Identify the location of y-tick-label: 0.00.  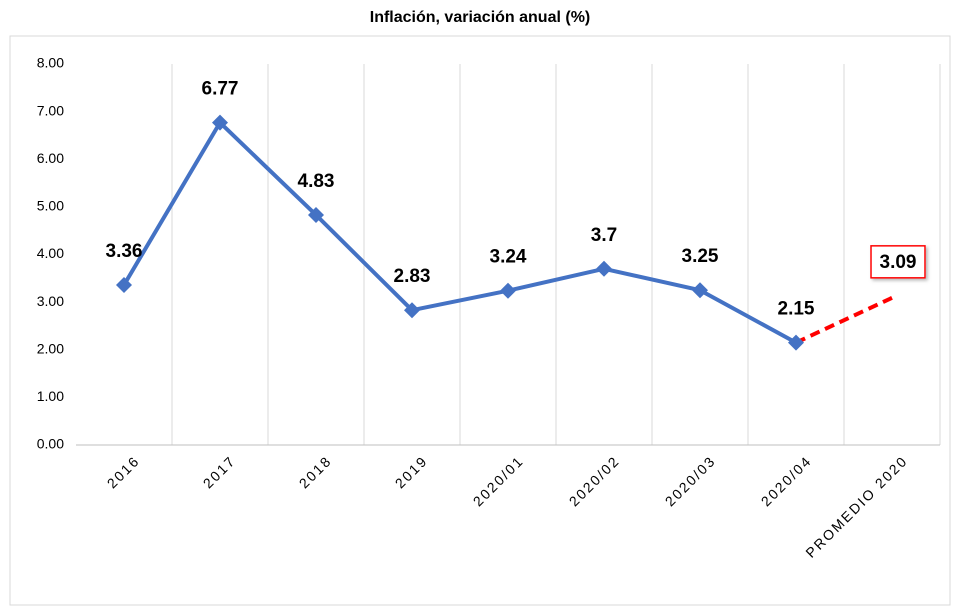
(50, 444).